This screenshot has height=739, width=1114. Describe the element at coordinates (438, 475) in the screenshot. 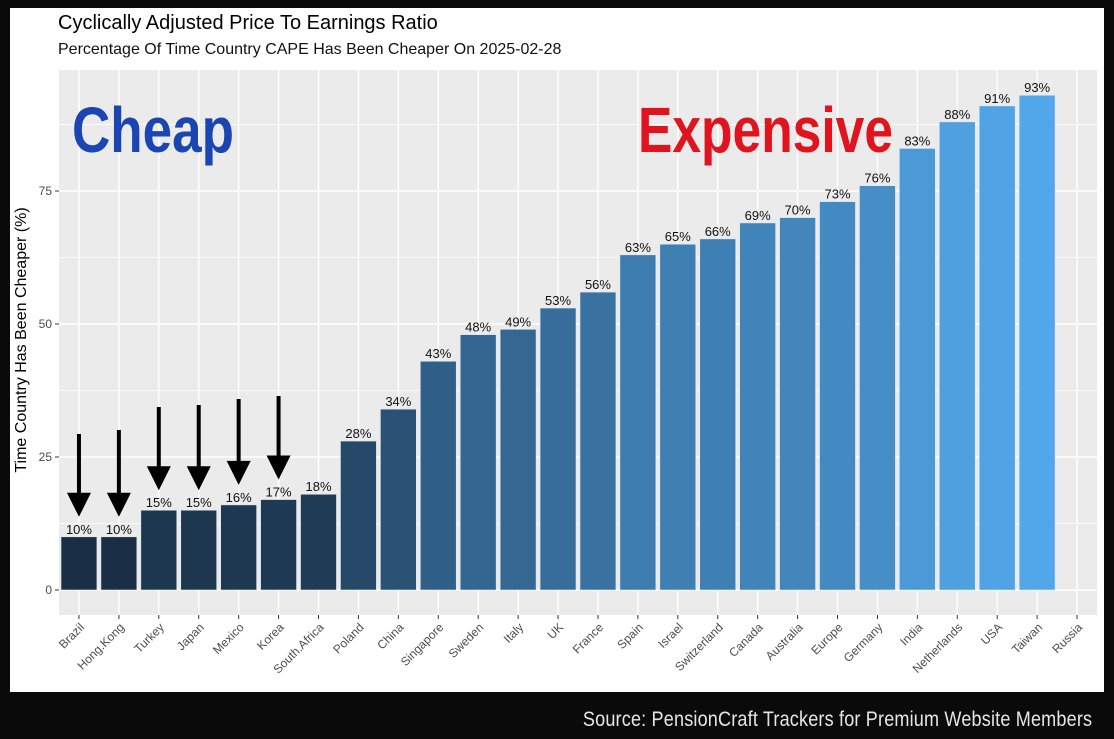

I see `bar-singapore` at that location.